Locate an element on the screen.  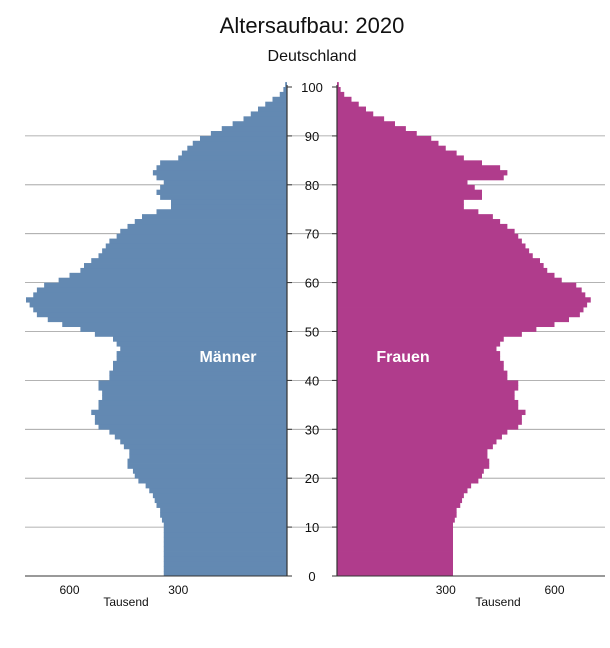
x-axis-unit-left: Tausend is located at coordinates (125, 602).